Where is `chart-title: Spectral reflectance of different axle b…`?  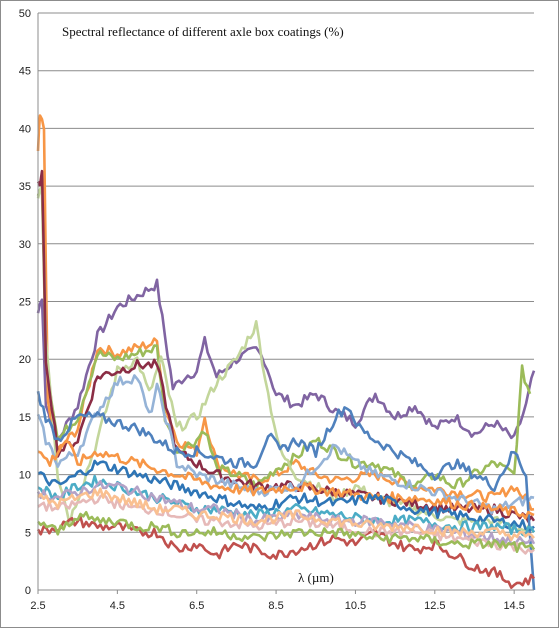 chart-title: Spectral reflectance of different axle b… is located at coordinates (203, 31).